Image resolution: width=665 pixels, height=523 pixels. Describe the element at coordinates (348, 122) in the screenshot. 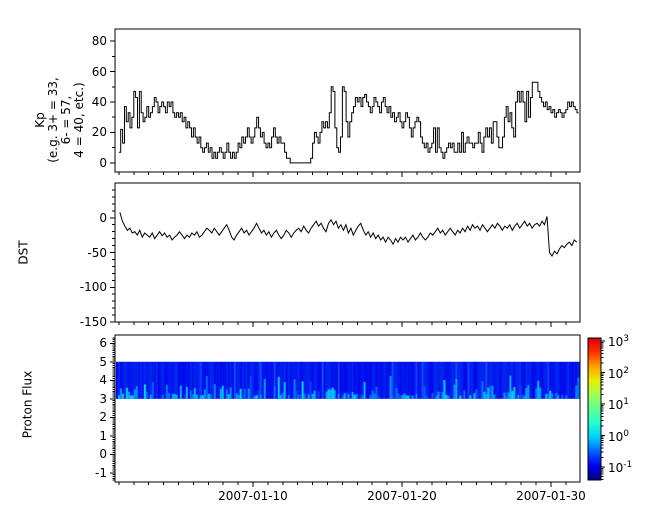

I see `kp-line` at that location.